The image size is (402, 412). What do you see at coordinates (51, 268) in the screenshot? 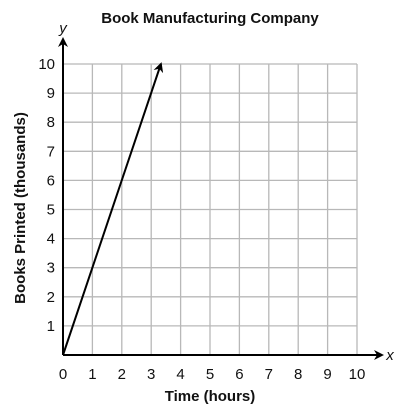
I see `y-tick-label: 3` at bounding box center [51, 268].